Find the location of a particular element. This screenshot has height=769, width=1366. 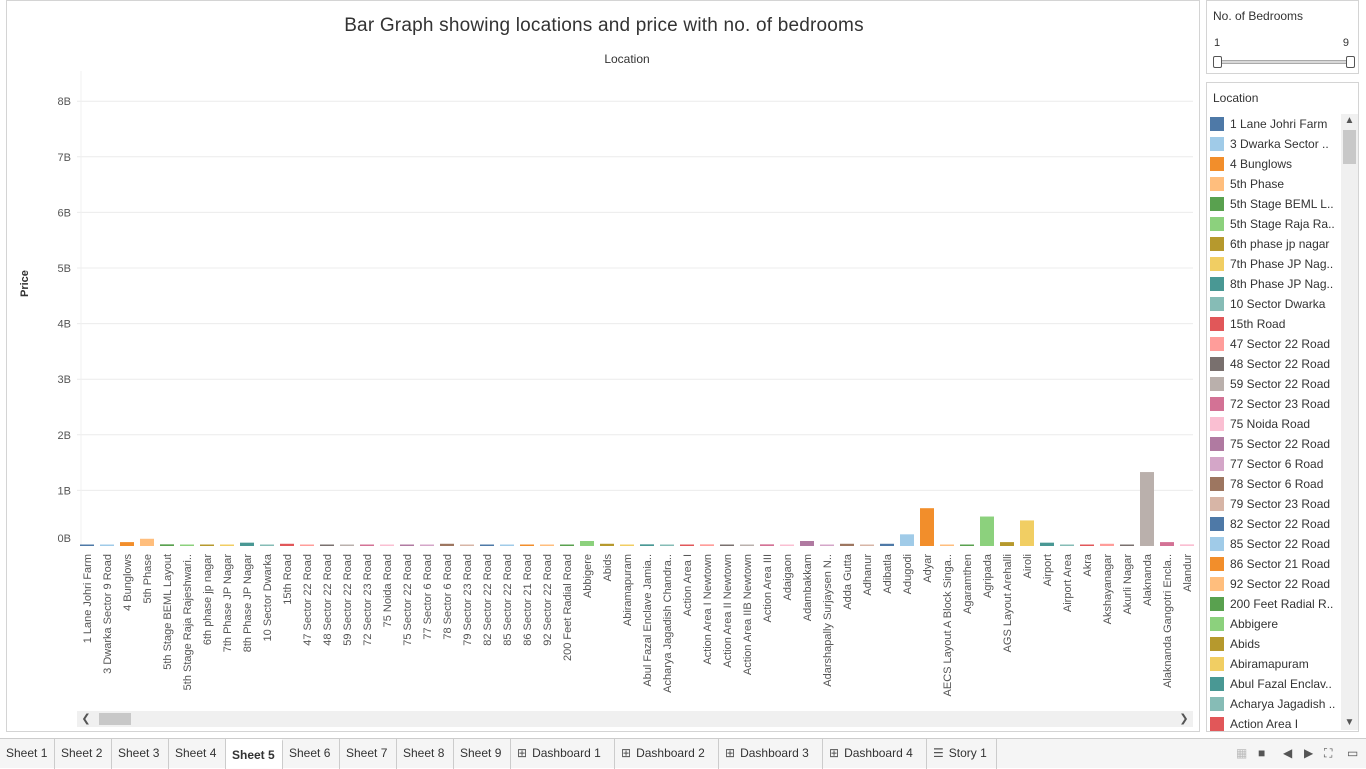

legend-item: 75 Noida Road is located at coordinates (1276, 424).